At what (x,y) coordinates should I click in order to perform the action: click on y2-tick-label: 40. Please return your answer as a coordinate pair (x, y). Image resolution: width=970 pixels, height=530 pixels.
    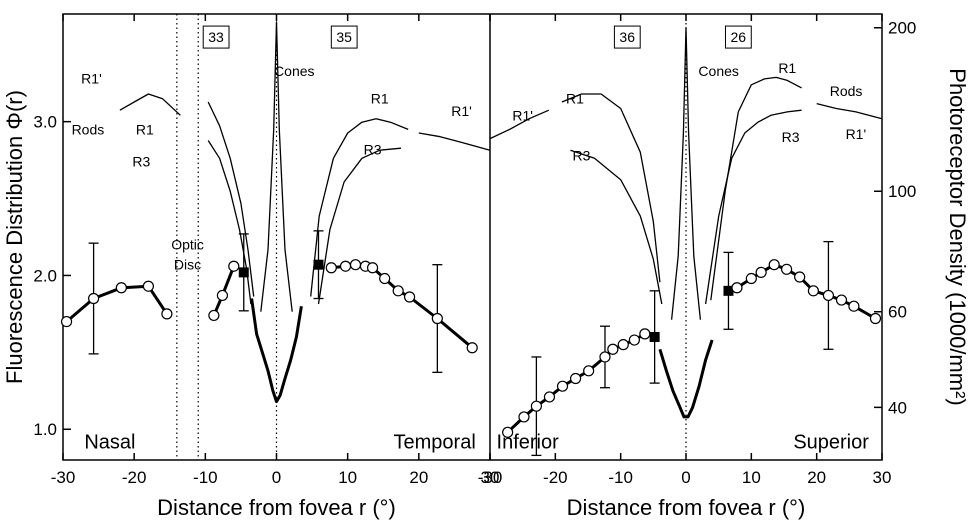
    Looking at the image, I should click on (897, 407).